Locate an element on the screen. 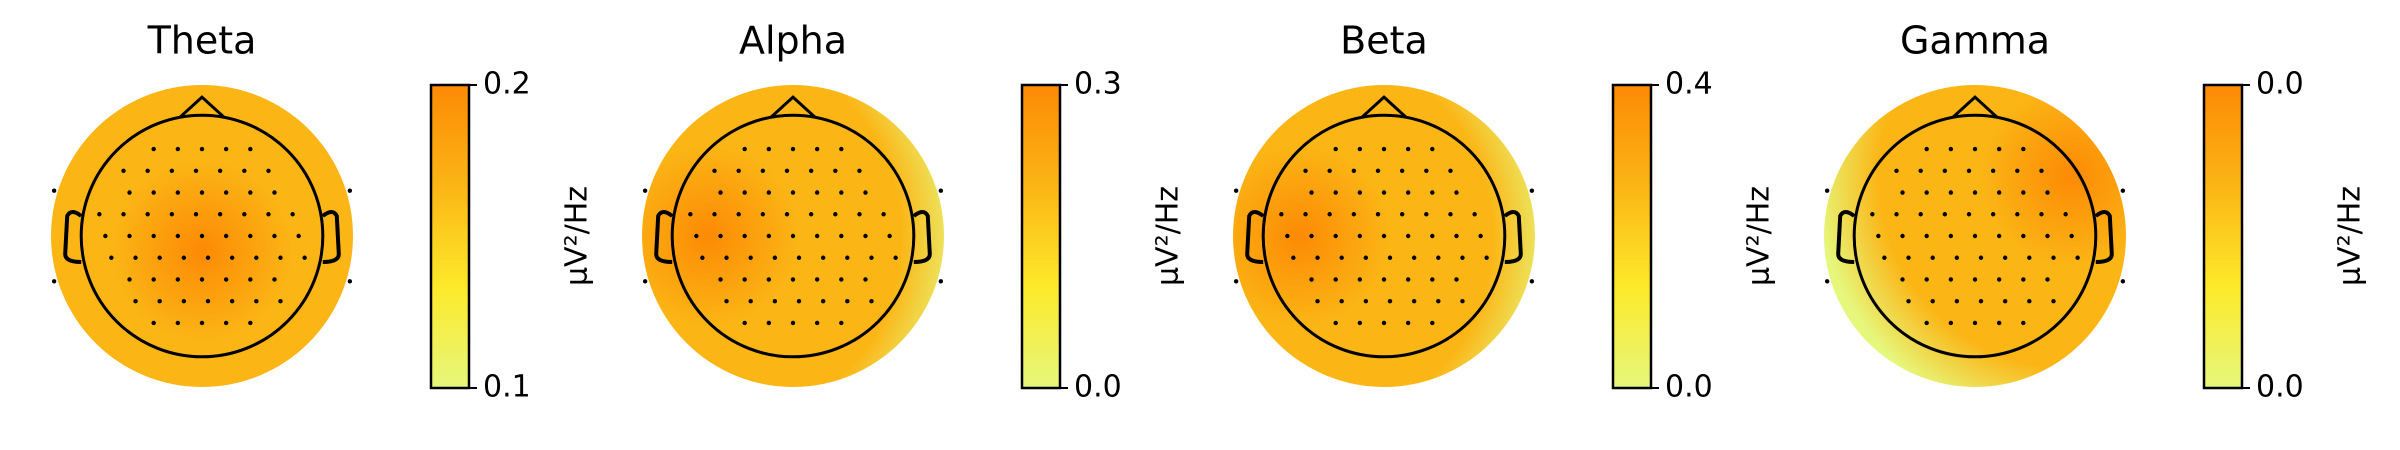 The height and width of the screenshot is (450, 2400). colorbar is located at coordinates (1041, 236).